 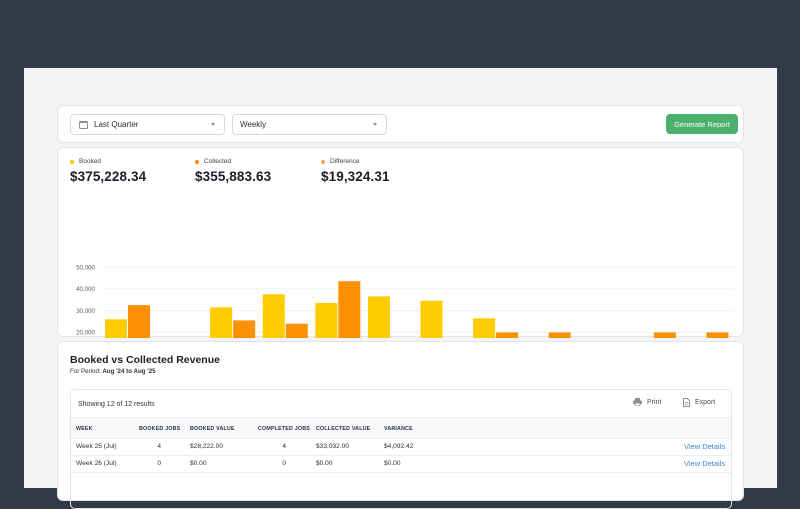 What do you see at coordinates (400, 124) in the screenshot?
I see `filter-bar: Last Quarter Weekly Generate Report` at bounding box center [400, 124].